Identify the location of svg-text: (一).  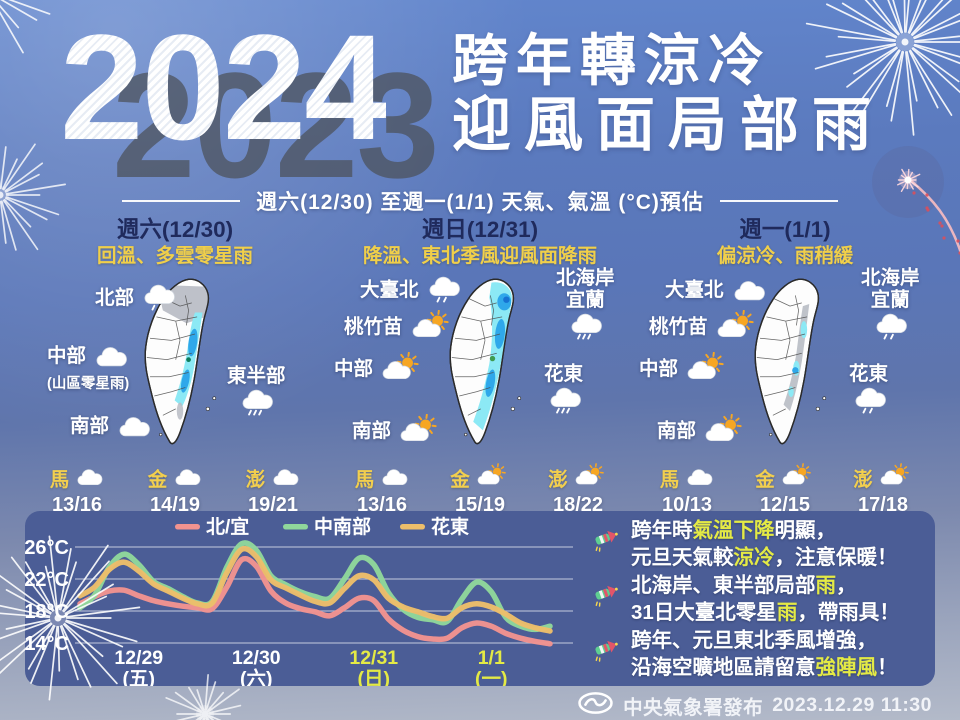
(491, 677).